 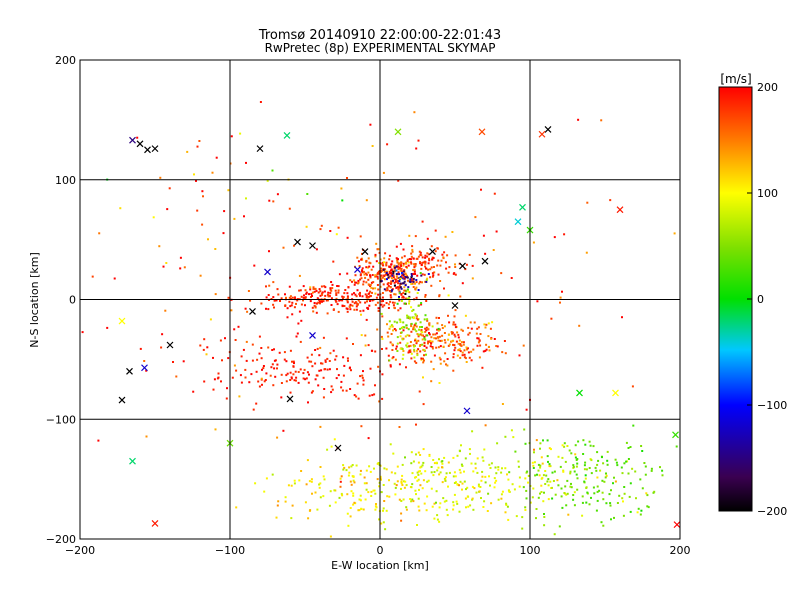 I want to click on data-marker, so click(x=398, y=132).